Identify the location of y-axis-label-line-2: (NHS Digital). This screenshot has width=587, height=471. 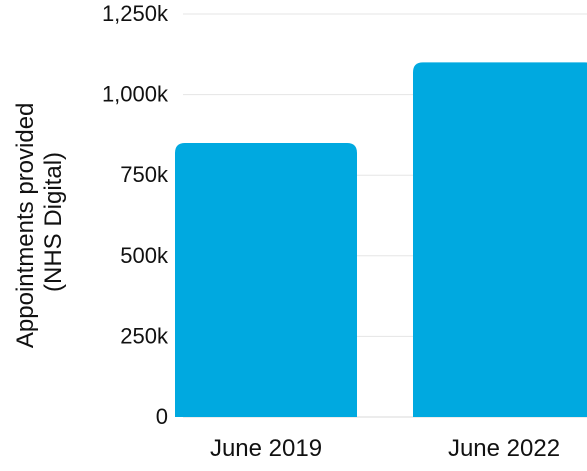
(53, 222).